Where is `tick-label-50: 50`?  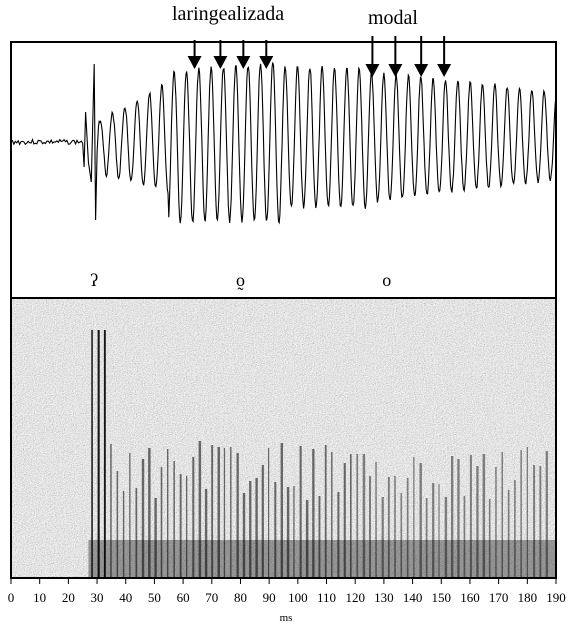
tick-label-50: 50 is located at coordinates (154, 597).